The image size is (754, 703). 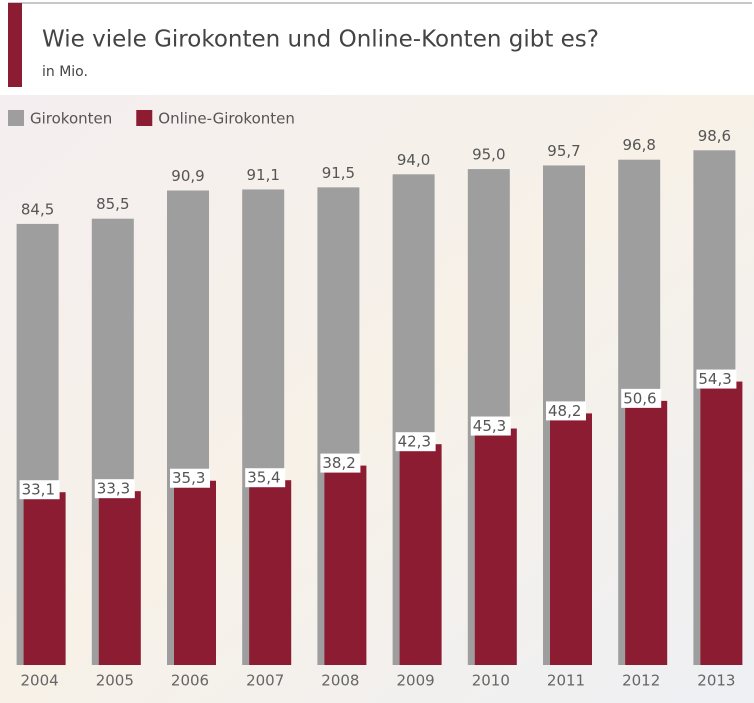 I want to click on x-tick-label: 2005, so click(x=115, y=681).